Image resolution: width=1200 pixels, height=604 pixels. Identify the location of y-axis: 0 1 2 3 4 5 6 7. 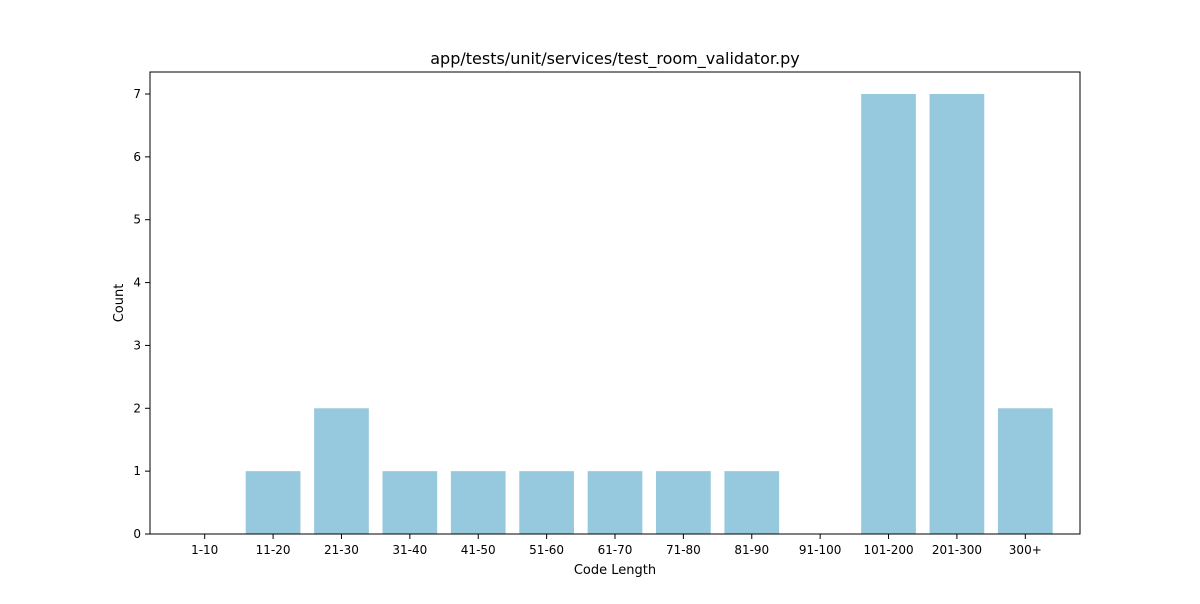
(141, 314).